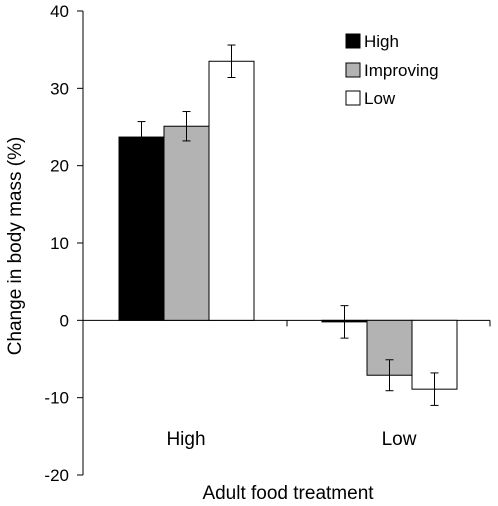 Image resolution: width=498 pixels, height=506 pixels. I want to click on y-tick-label: -10, so click(56, 398).